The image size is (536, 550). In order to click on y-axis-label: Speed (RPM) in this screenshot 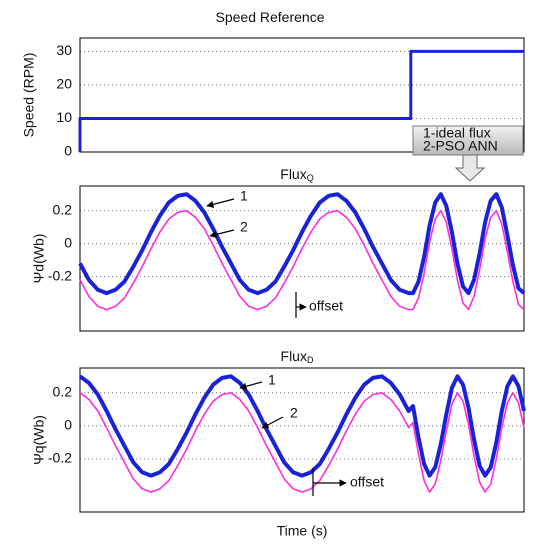, I will do `click(29, 95)`.